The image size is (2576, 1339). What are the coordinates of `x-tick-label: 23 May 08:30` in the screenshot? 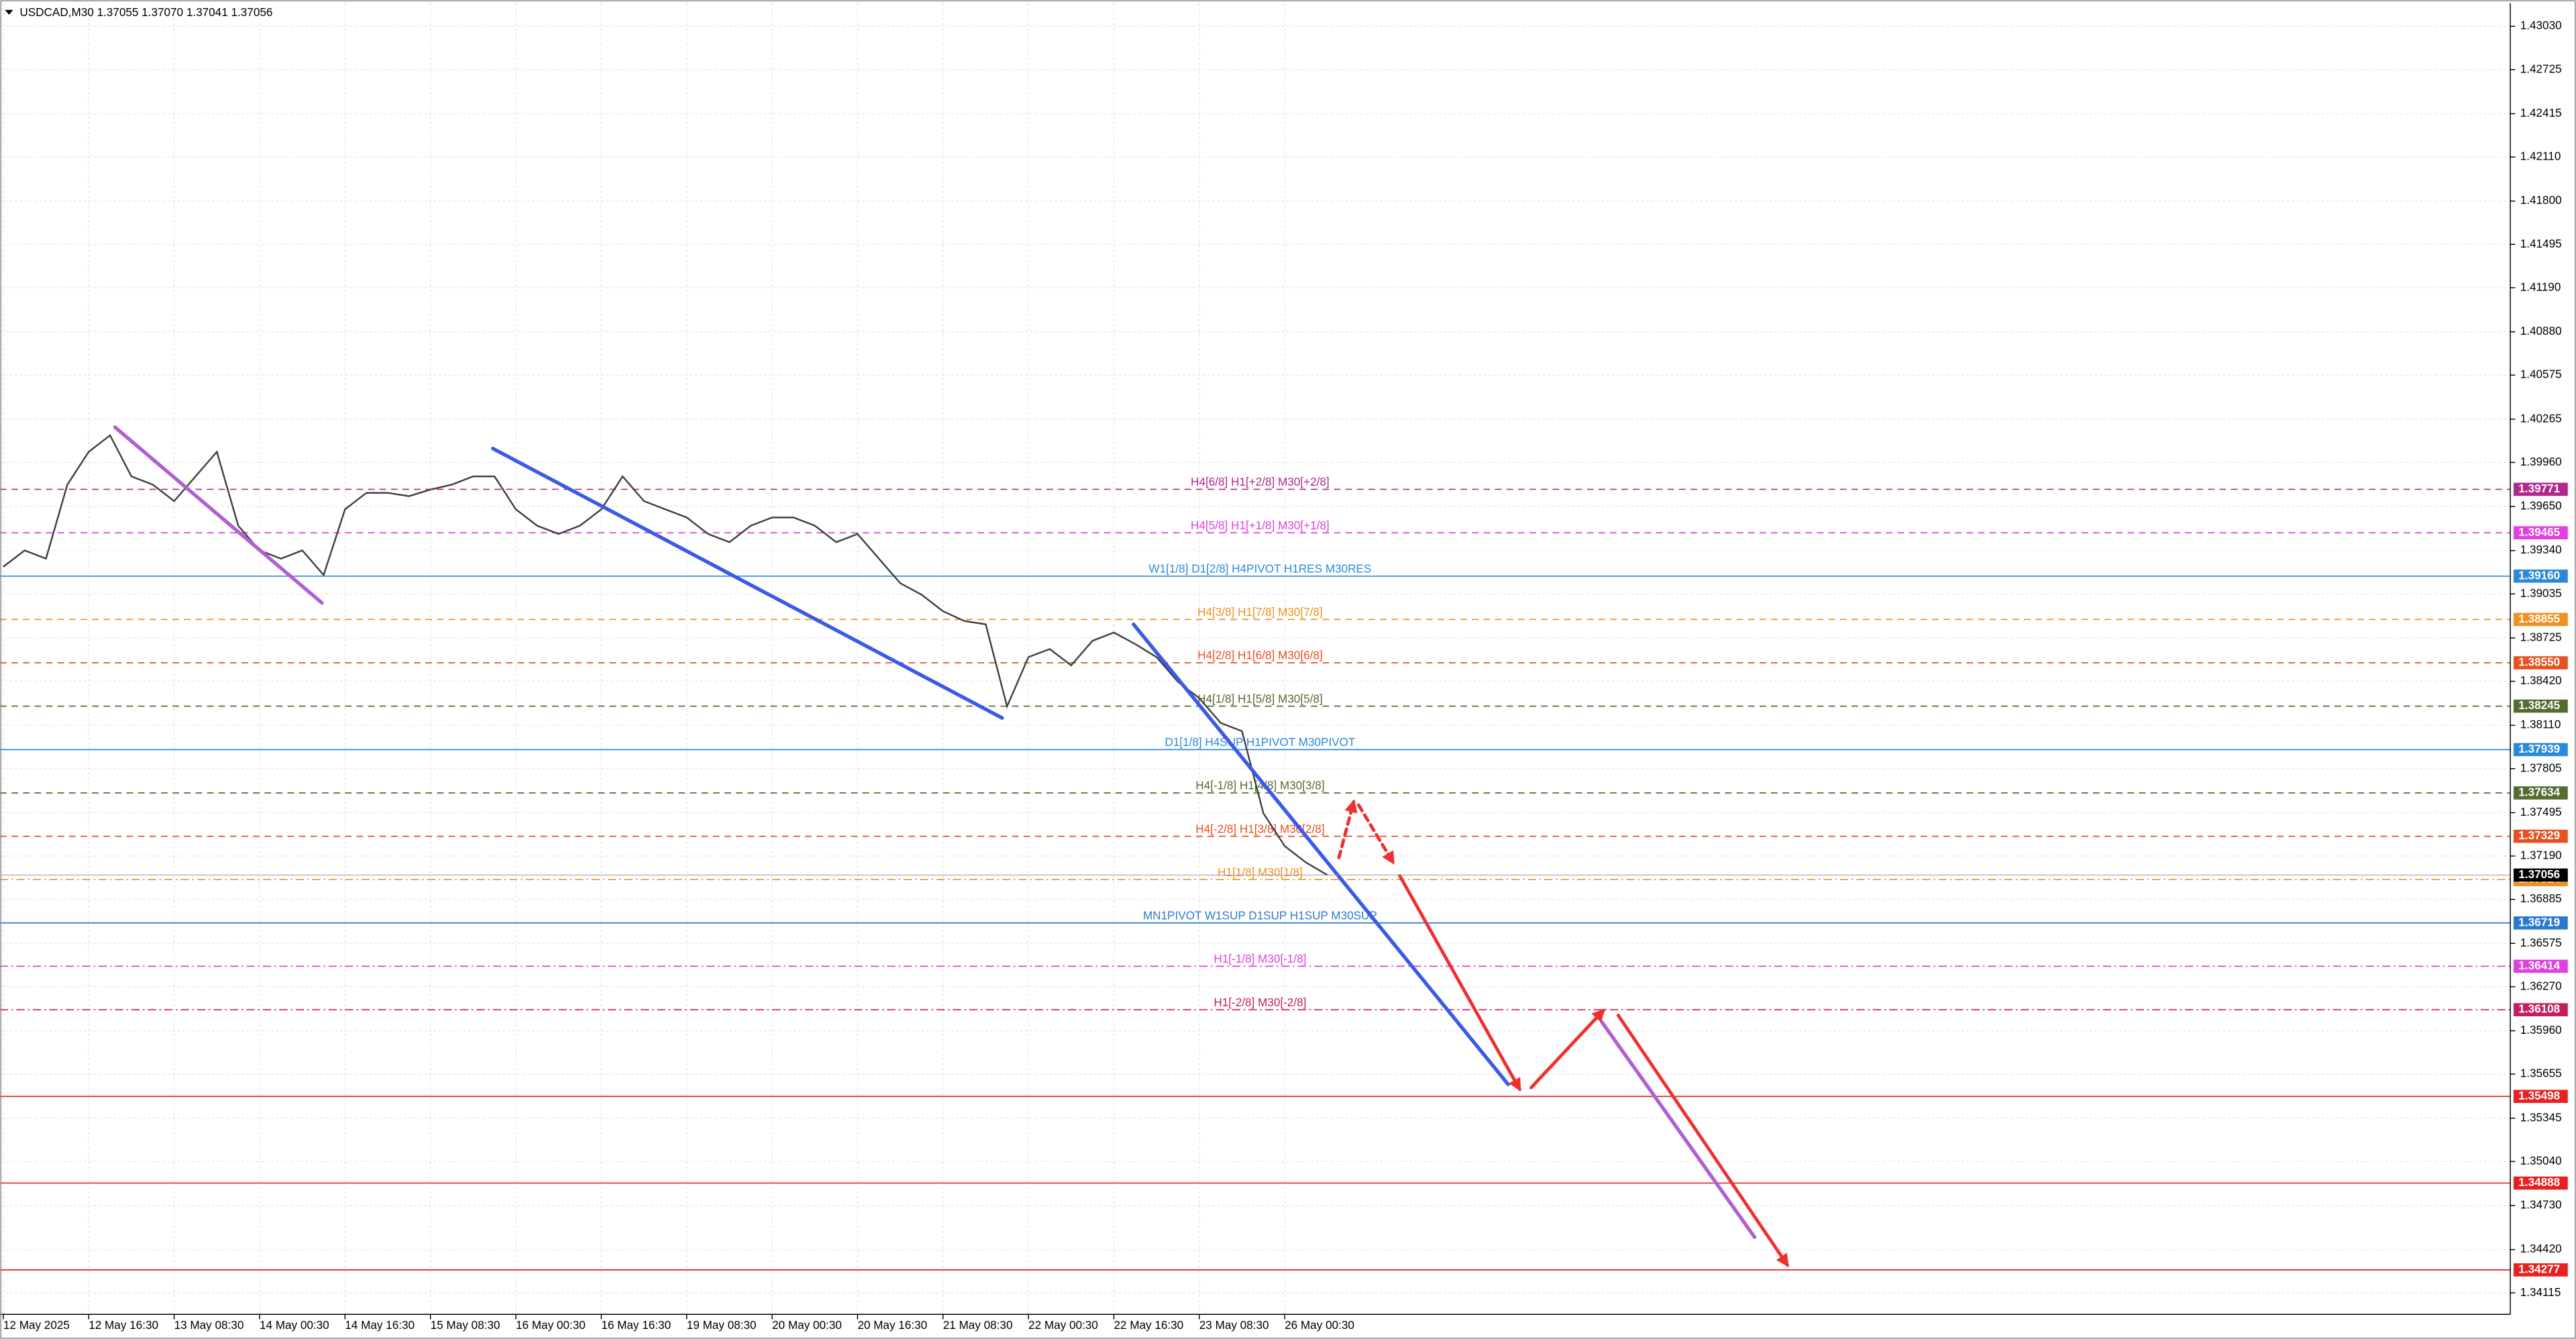 It's located at (1234, 1325).